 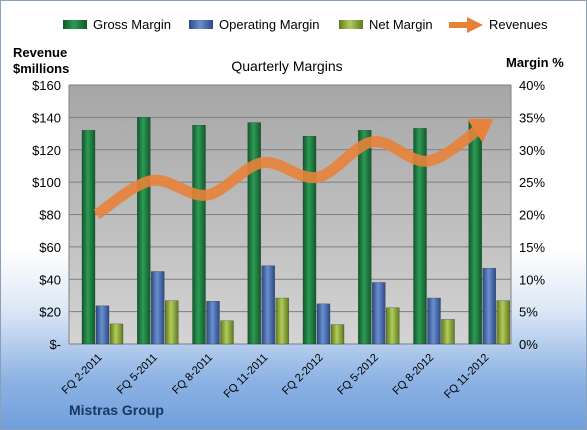 What do you see at coordinates (532, 150) in the screenshot?
I see `right-tick-label: 30%` at bounding box center [532, 150].